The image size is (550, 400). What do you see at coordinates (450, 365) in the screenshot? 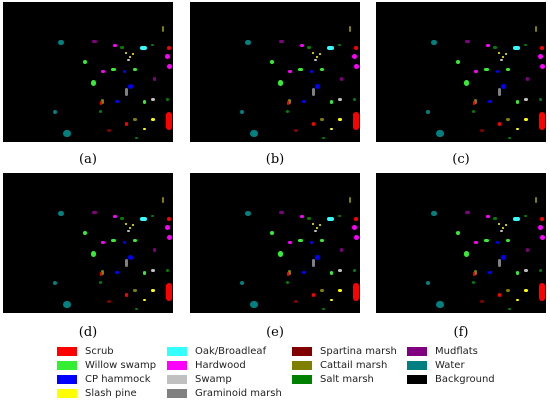
I see `legend-label: Water` at bounding box center [450, 365].